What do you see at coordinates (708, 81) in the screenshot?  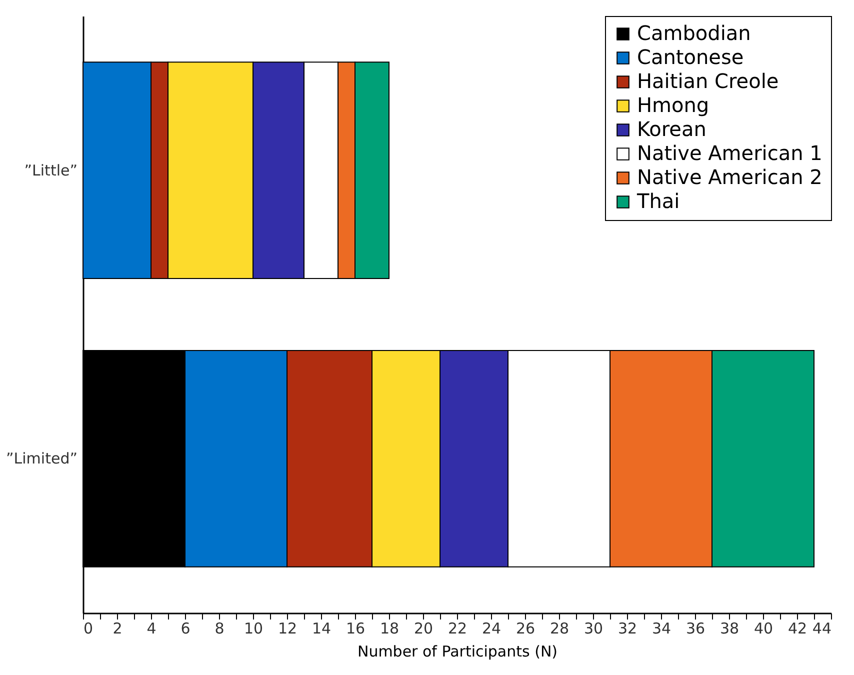 I see `legend-label: Haitian Creole` at bounding box center [708, 81].